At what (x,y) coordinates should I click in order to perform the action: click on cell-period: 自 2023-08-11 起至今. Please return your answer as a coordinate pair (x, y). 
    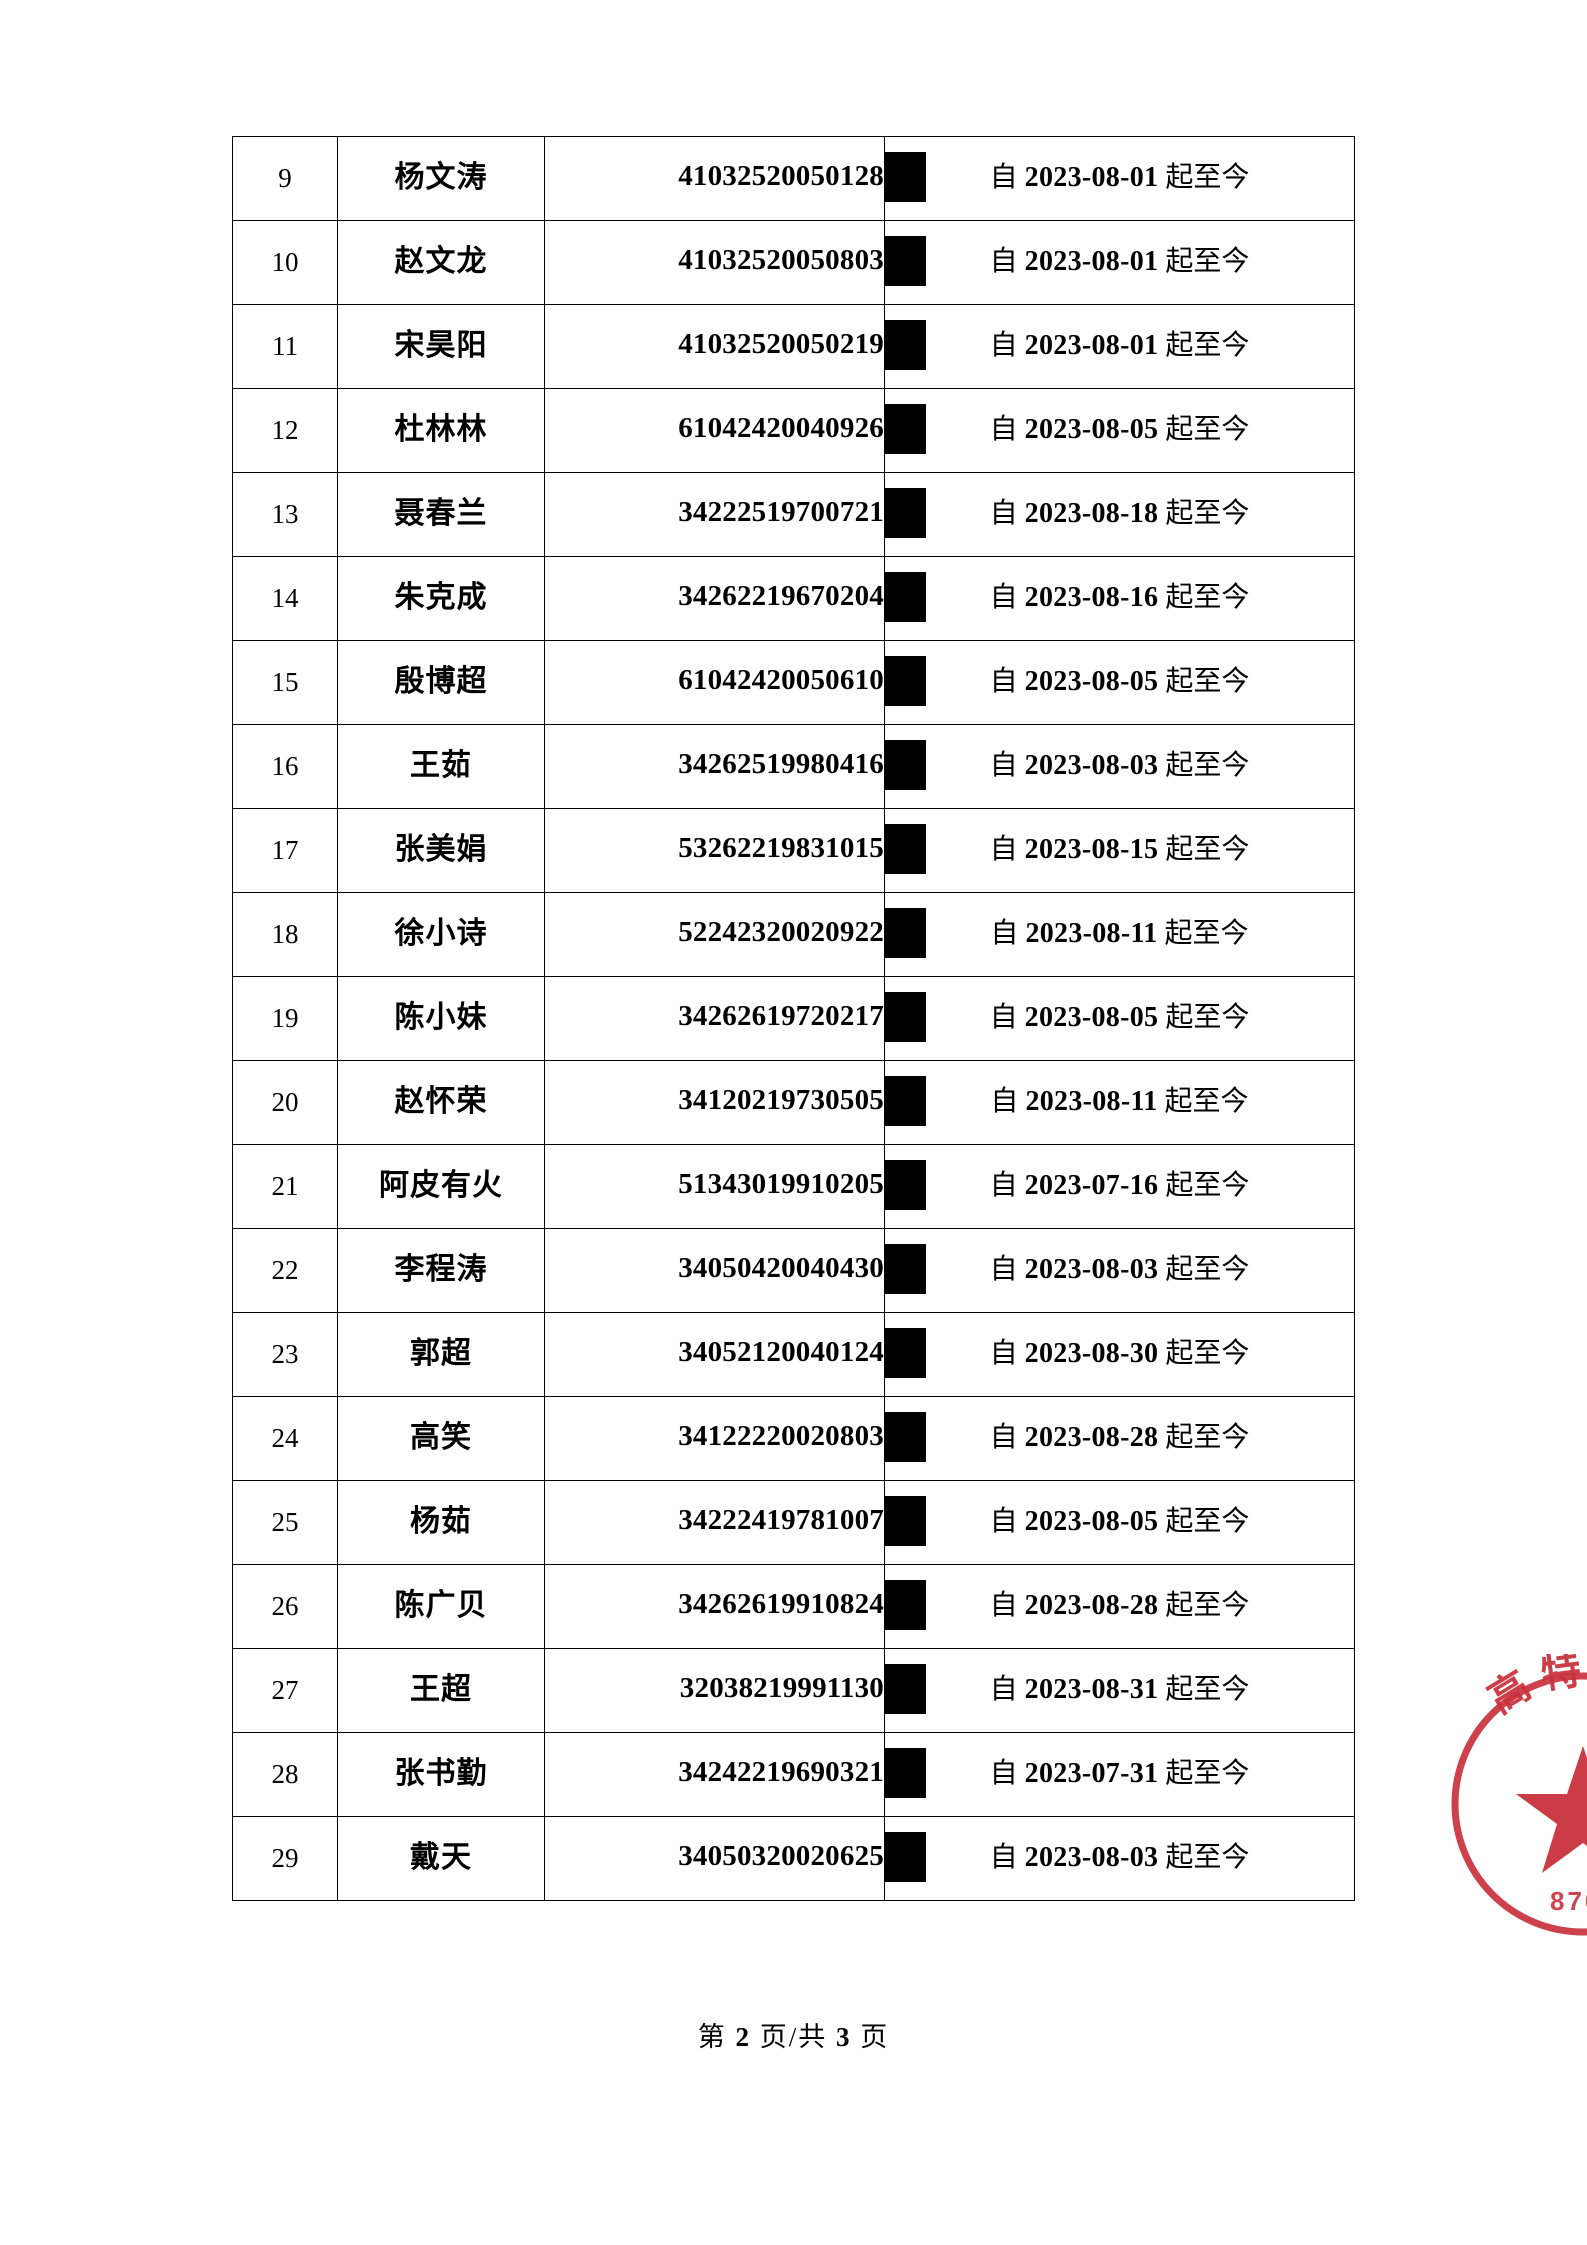
    Looking at the image, I should click on (1119, 1102).